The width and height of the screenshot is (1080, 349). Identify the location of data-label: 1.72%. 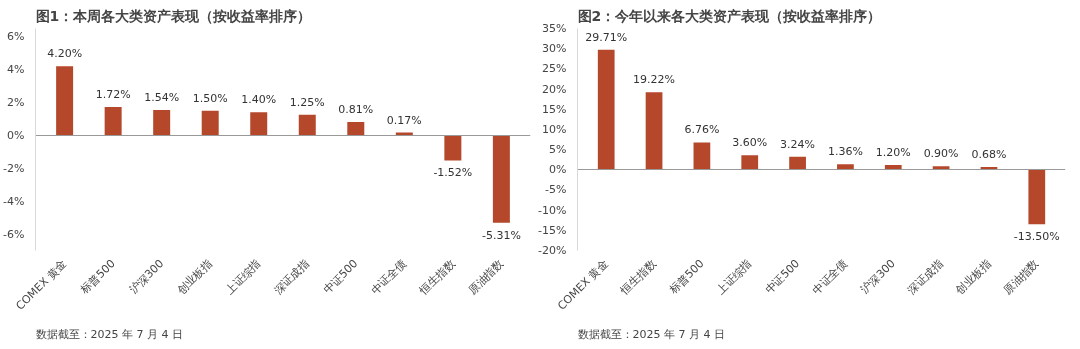
(113, 95).